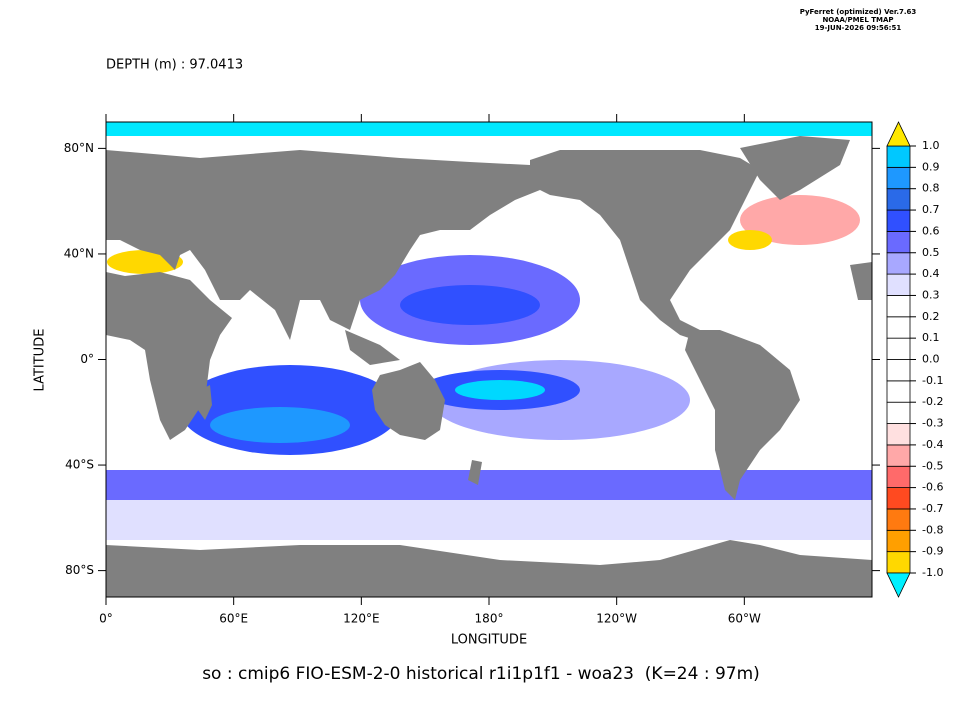 This screenshot has height=724, width=961. What do you see at coordinates (932, 401) in the screenshot?
I see `colorbar-label: -0.2` at bounding box center [932, 401].